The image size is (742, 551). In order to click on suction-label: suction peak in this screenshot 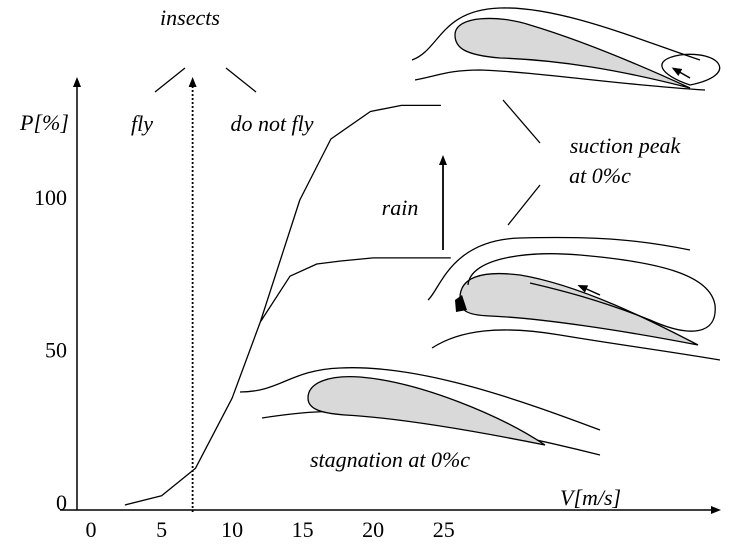, I will do `click(626, 145)`.